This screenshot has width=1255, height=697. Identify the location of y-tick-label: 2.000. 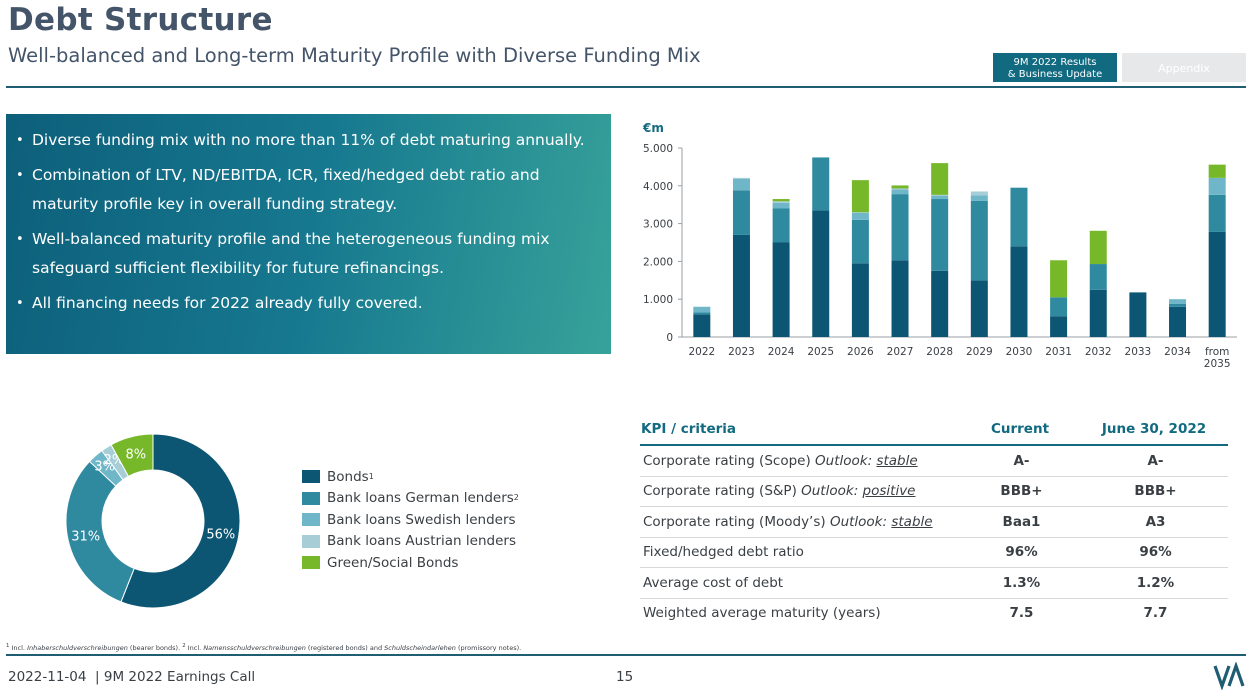
(658, 262).